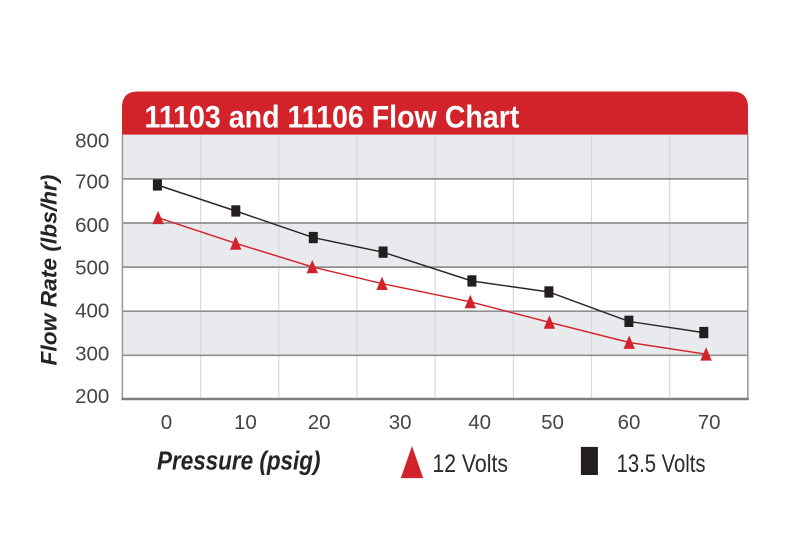  I want to click on svg-text: 60, so click(629, 422).